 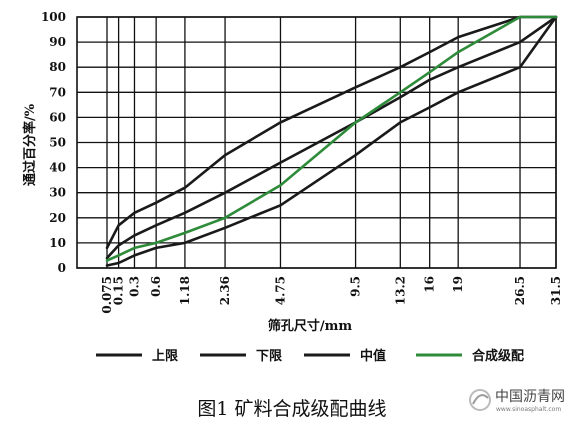 What do you see at coordinates (57, 67) in the screenshot?
I see `y-tick-label: 80` at bounding box center [57, 67].